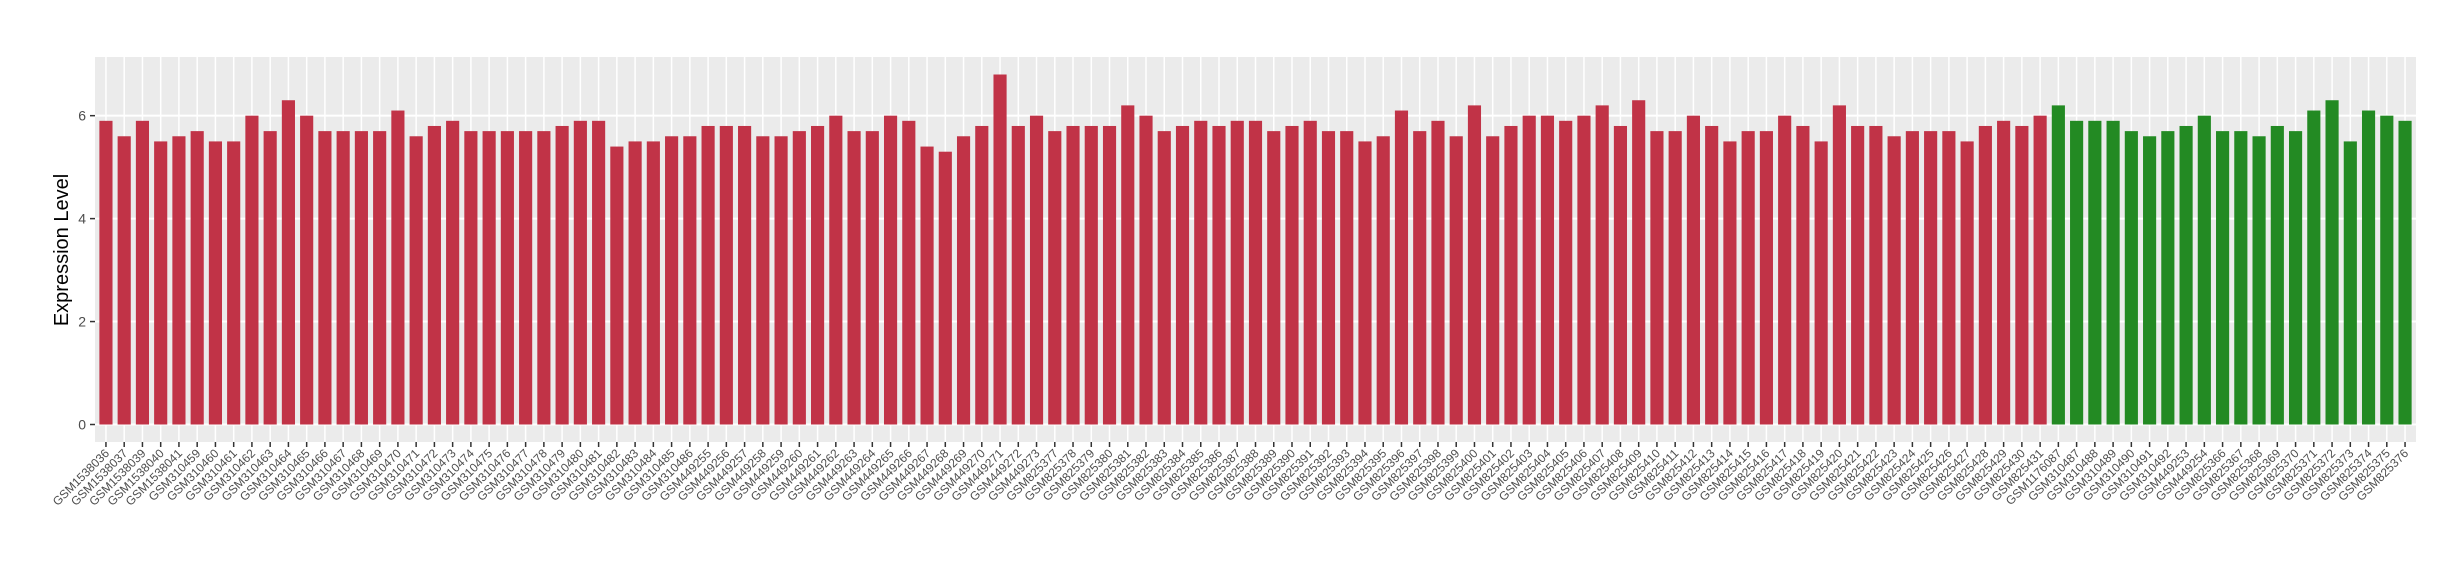  What do you see at coordinates (82, 425) in the screenshot?
I see `y-tick-label: 0` at bounding box center [82, 425].